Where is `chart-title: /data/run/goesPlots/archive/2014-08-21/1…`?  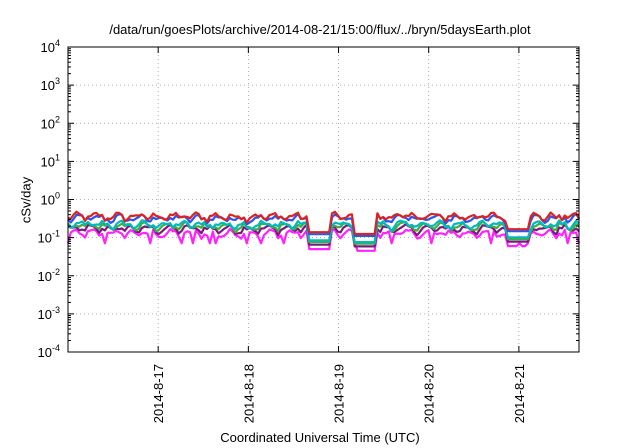 chart-title: /data/run/goesPlots/archive/2014-08-21/1… is located at coordinates (320, 29).